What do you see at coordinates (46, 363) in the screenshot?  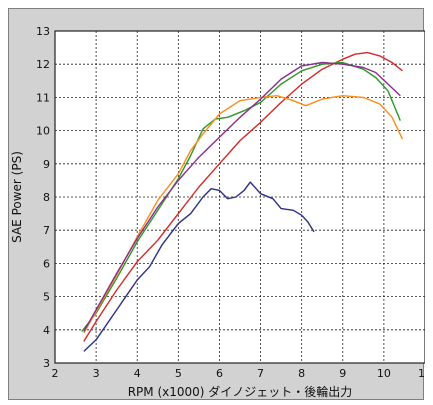 I see `y-tick-label: 3` at bounding box center [46, 363].